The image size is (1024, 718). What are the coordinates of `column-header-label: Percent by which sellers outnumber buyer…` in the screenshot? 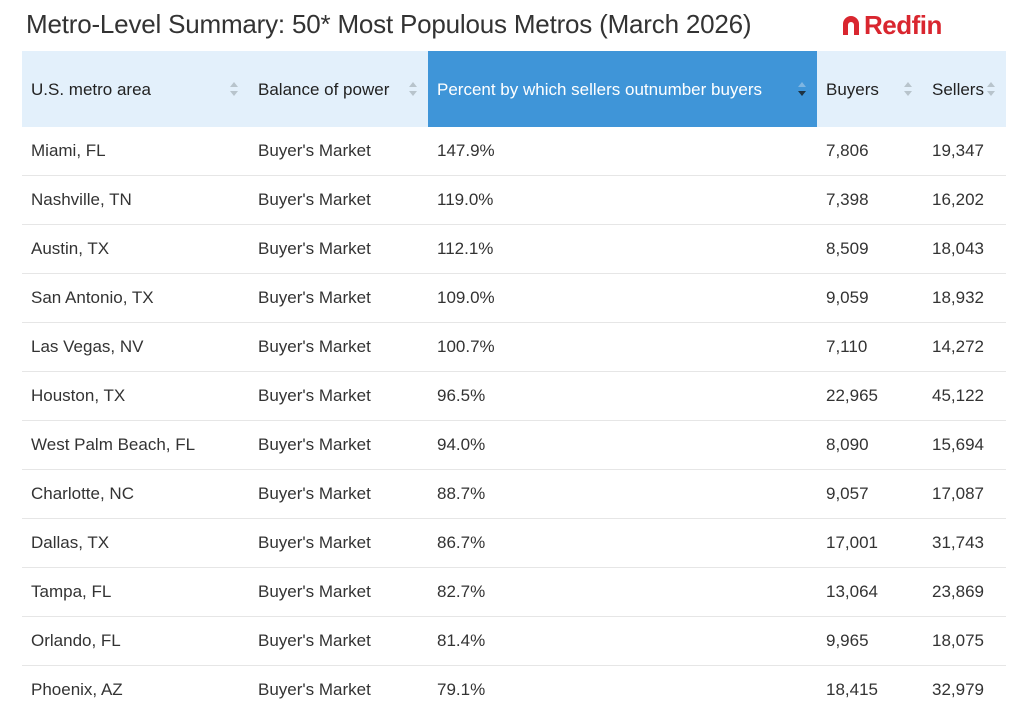 It's located at (600, 89).